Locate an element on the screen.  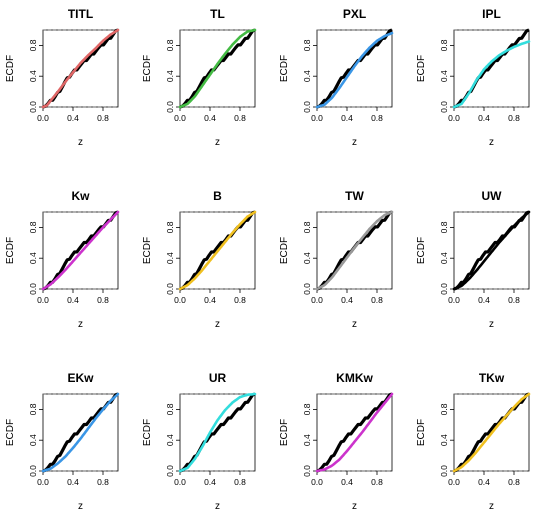
ecdf-panel-tkw: TKw 0.0 0.4 0.8 0.0 0.4 0.8 z ECDF is located at coordinates (473, 441).